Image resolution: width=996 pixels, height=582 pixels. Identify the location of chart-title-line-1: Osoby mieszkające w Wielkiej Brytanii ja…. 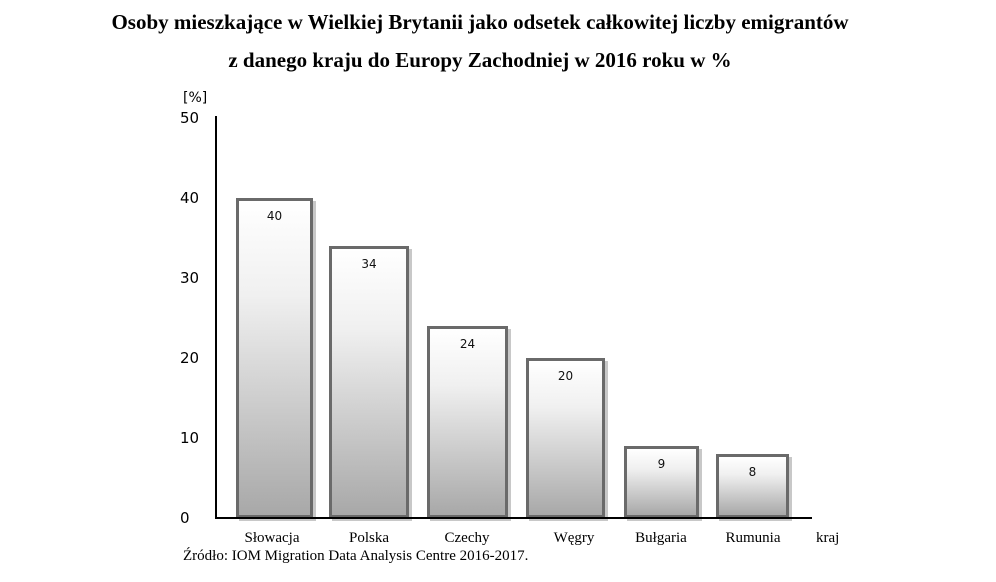
(480, 22).